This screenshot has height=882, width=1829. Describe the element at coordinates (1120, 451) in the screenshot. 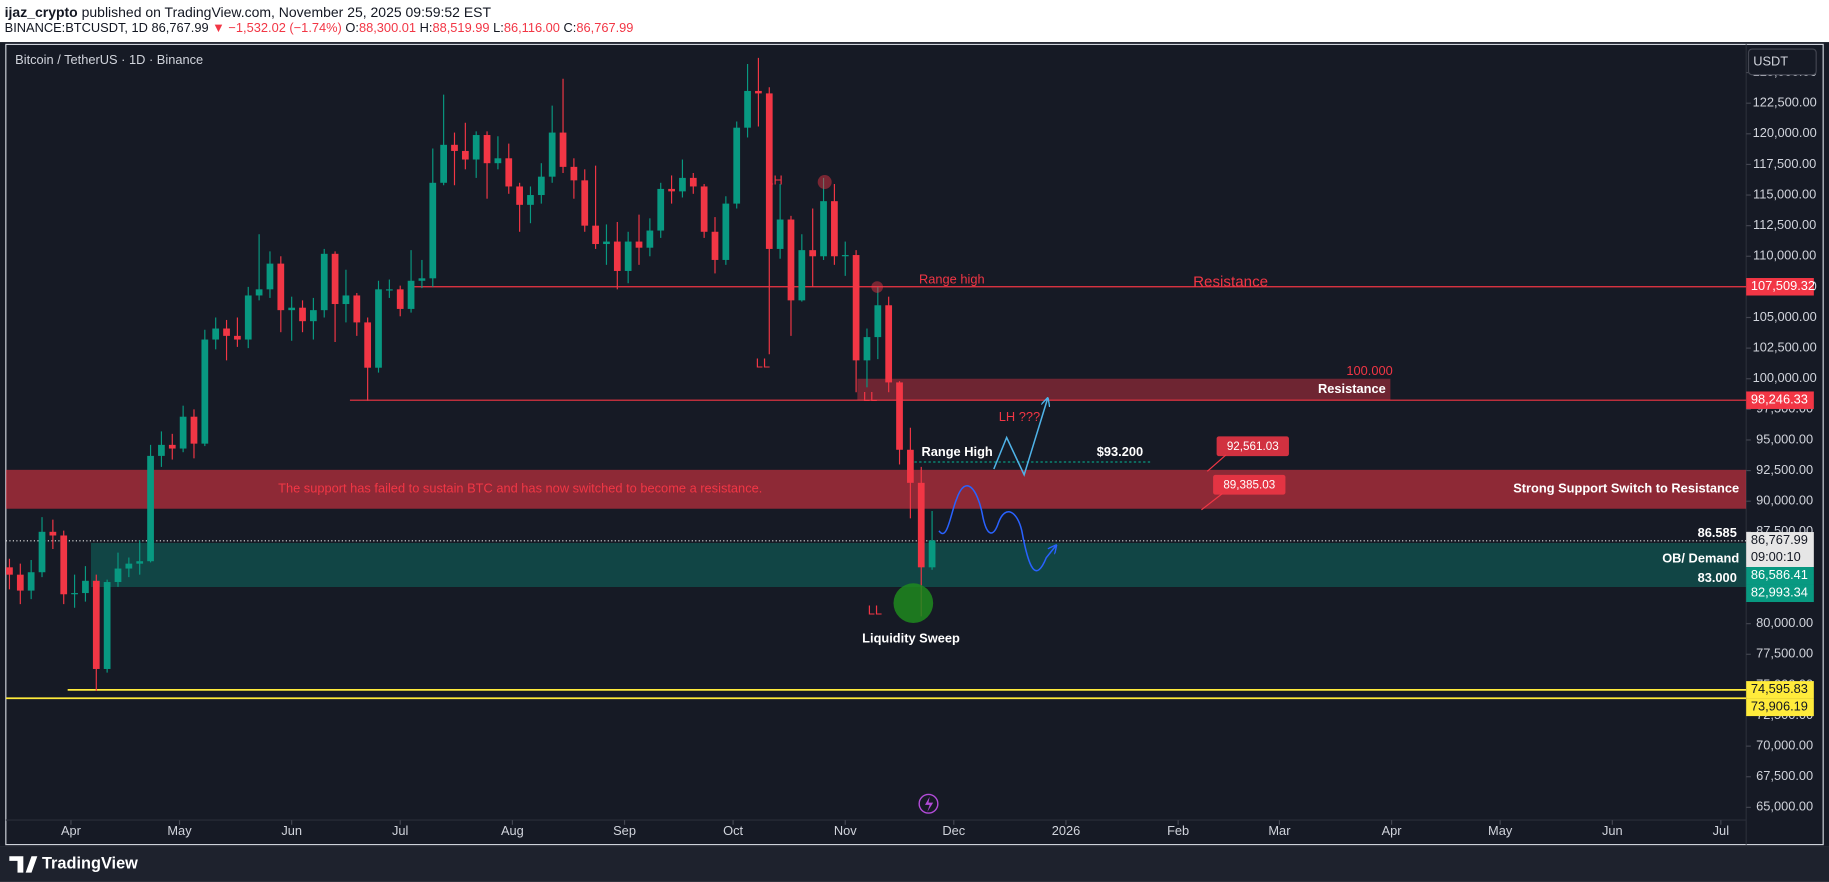

I see `range-high-label: $93.200` at that location.